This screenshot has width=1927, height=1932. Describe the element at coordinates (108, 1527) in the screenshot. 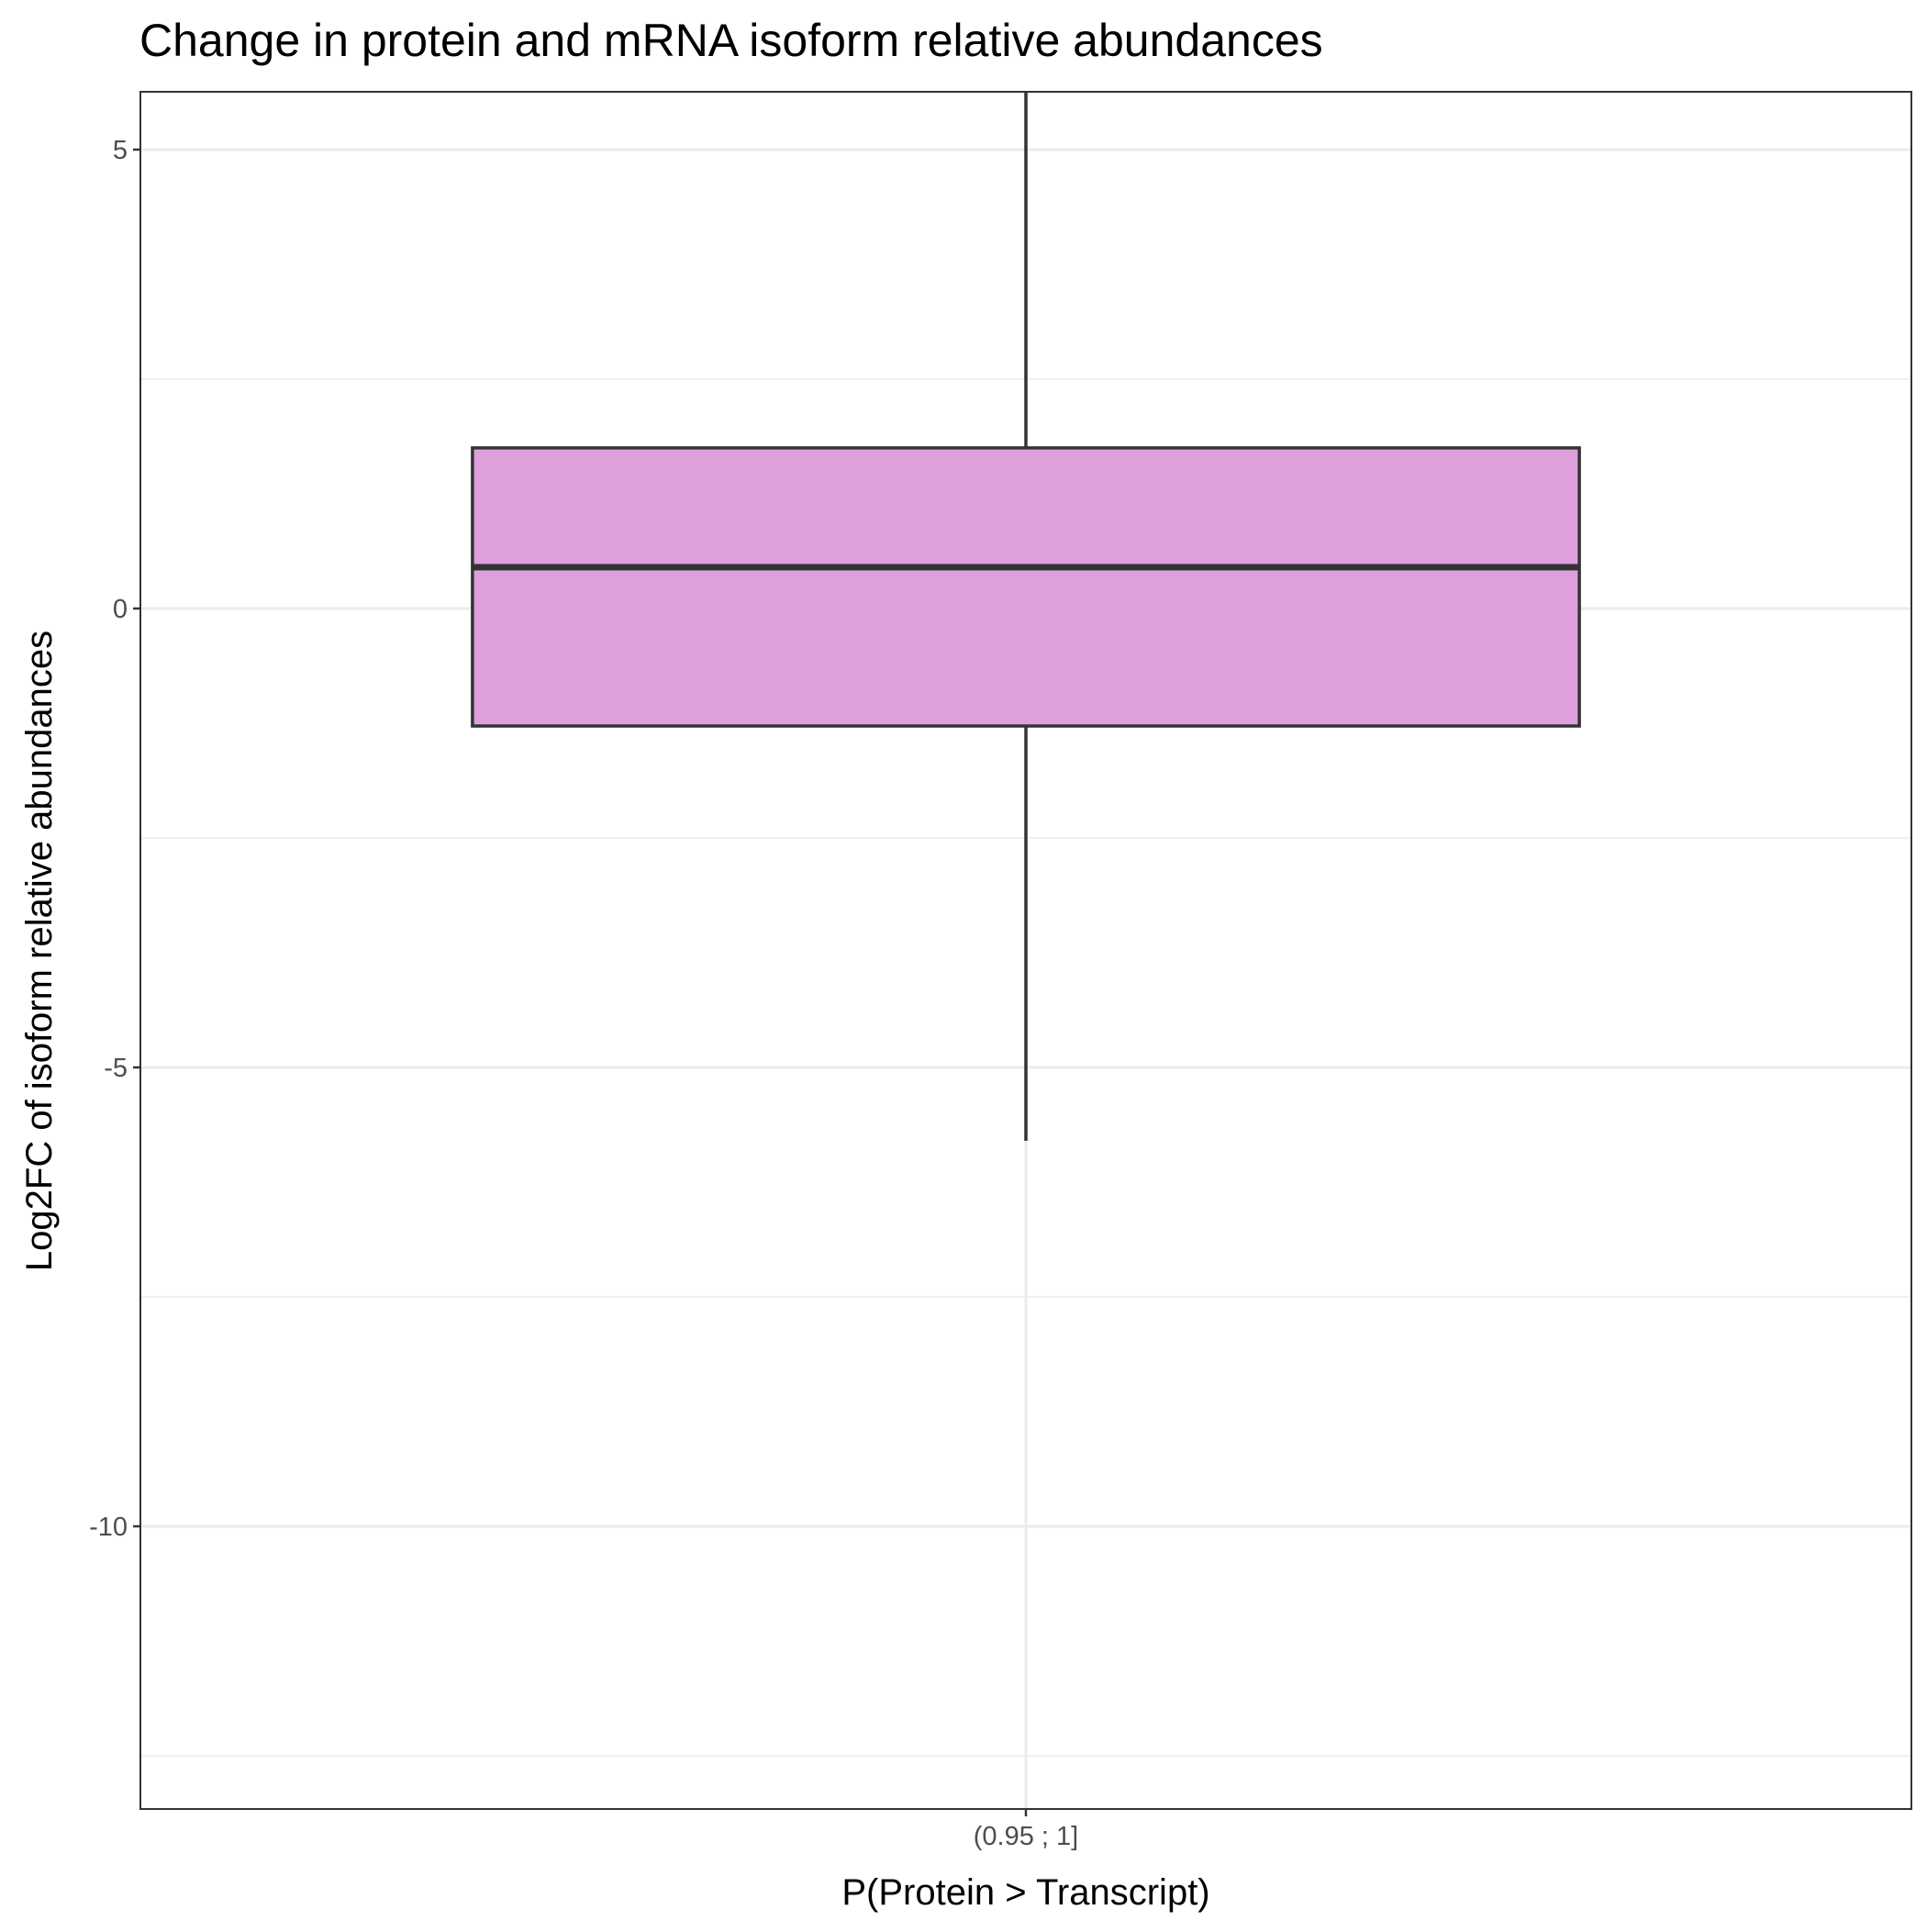

I see `y-tick-label: -10` at that location.